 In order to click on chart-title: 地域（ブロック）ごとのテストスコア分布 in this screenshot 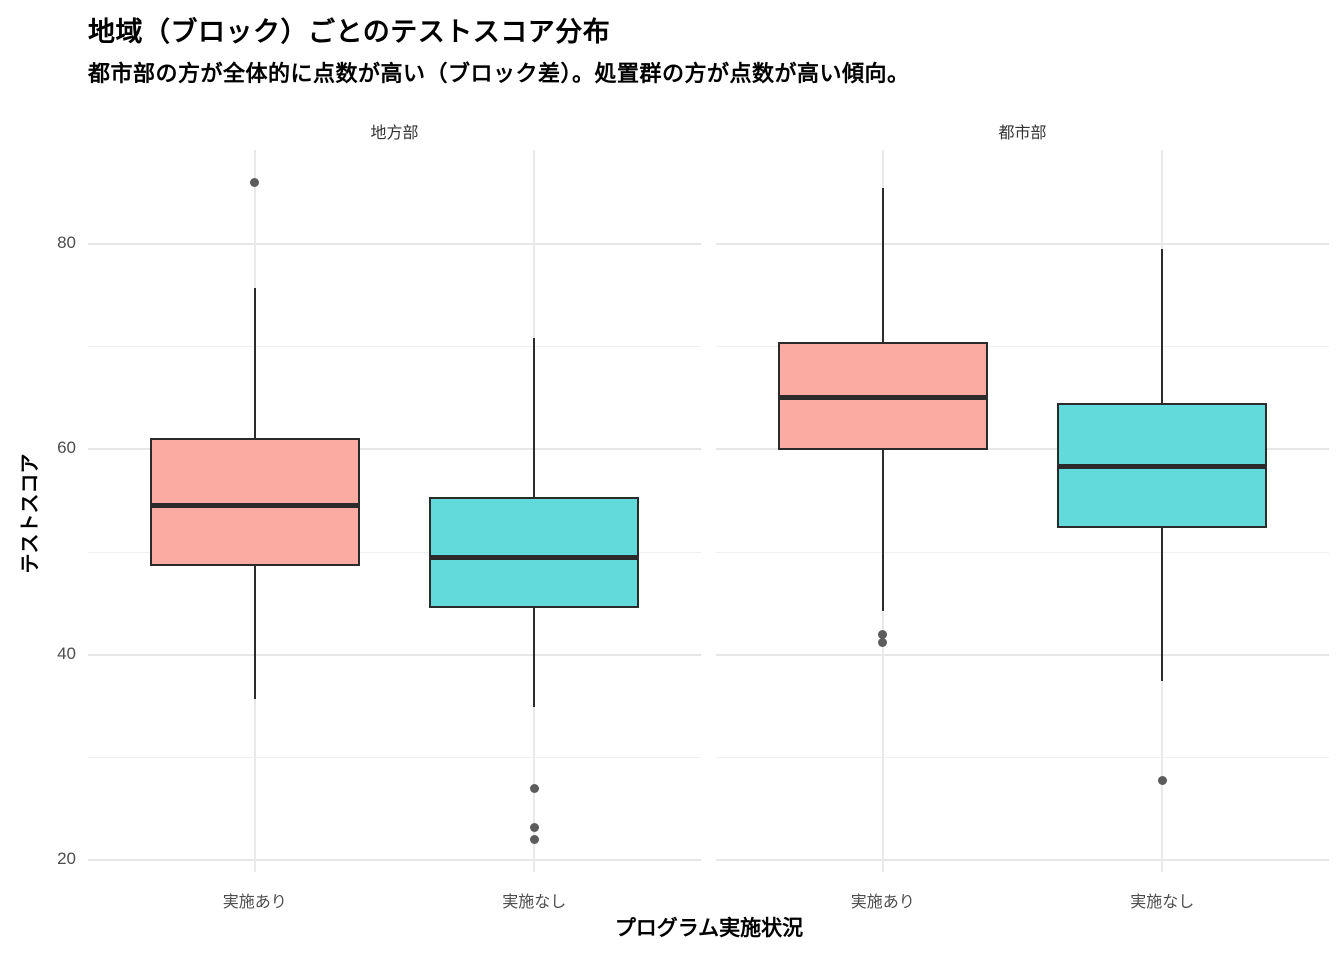, I will do `click(349, 32)`.